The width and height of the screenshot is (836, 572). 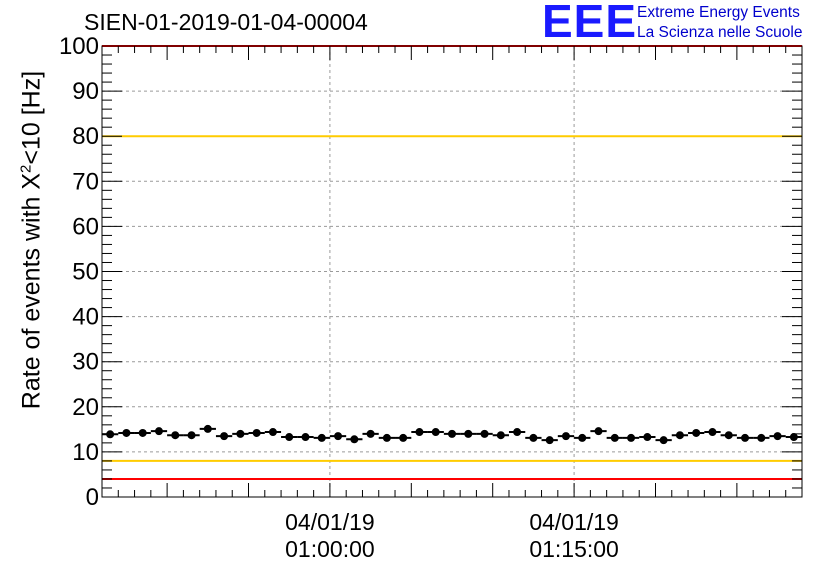 I want to click on y-tick-label: 40, so click(x=85, y=317).